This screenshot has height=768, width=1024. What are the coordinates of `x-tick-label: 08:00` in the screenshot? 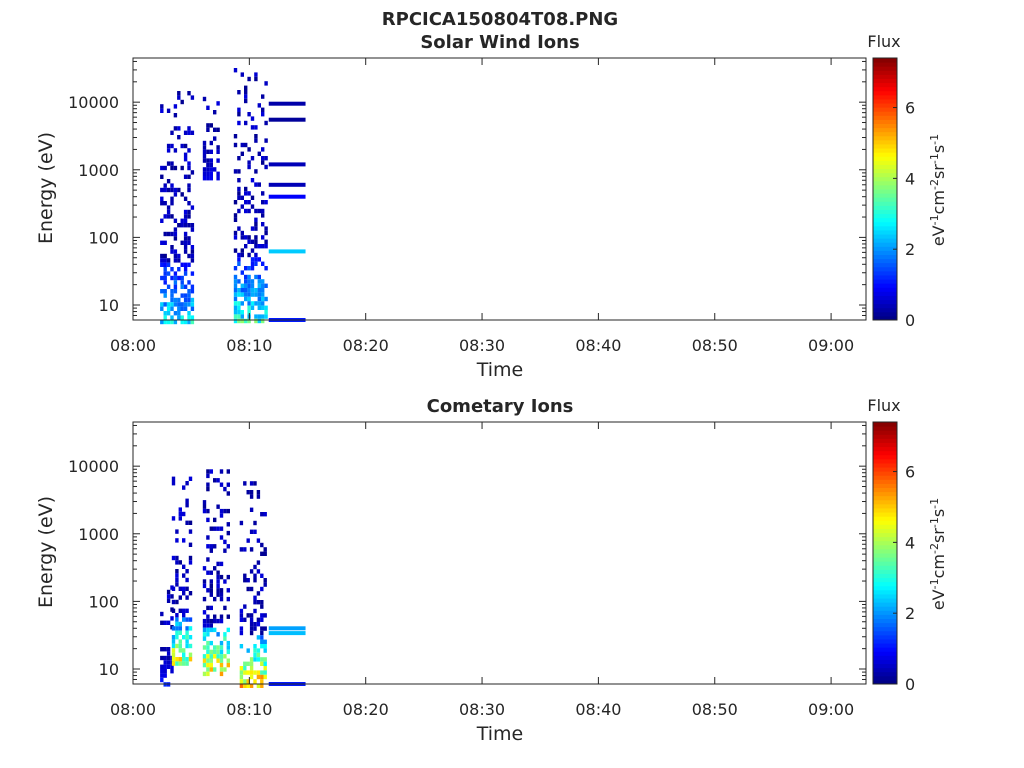 It's located at (133, 345).